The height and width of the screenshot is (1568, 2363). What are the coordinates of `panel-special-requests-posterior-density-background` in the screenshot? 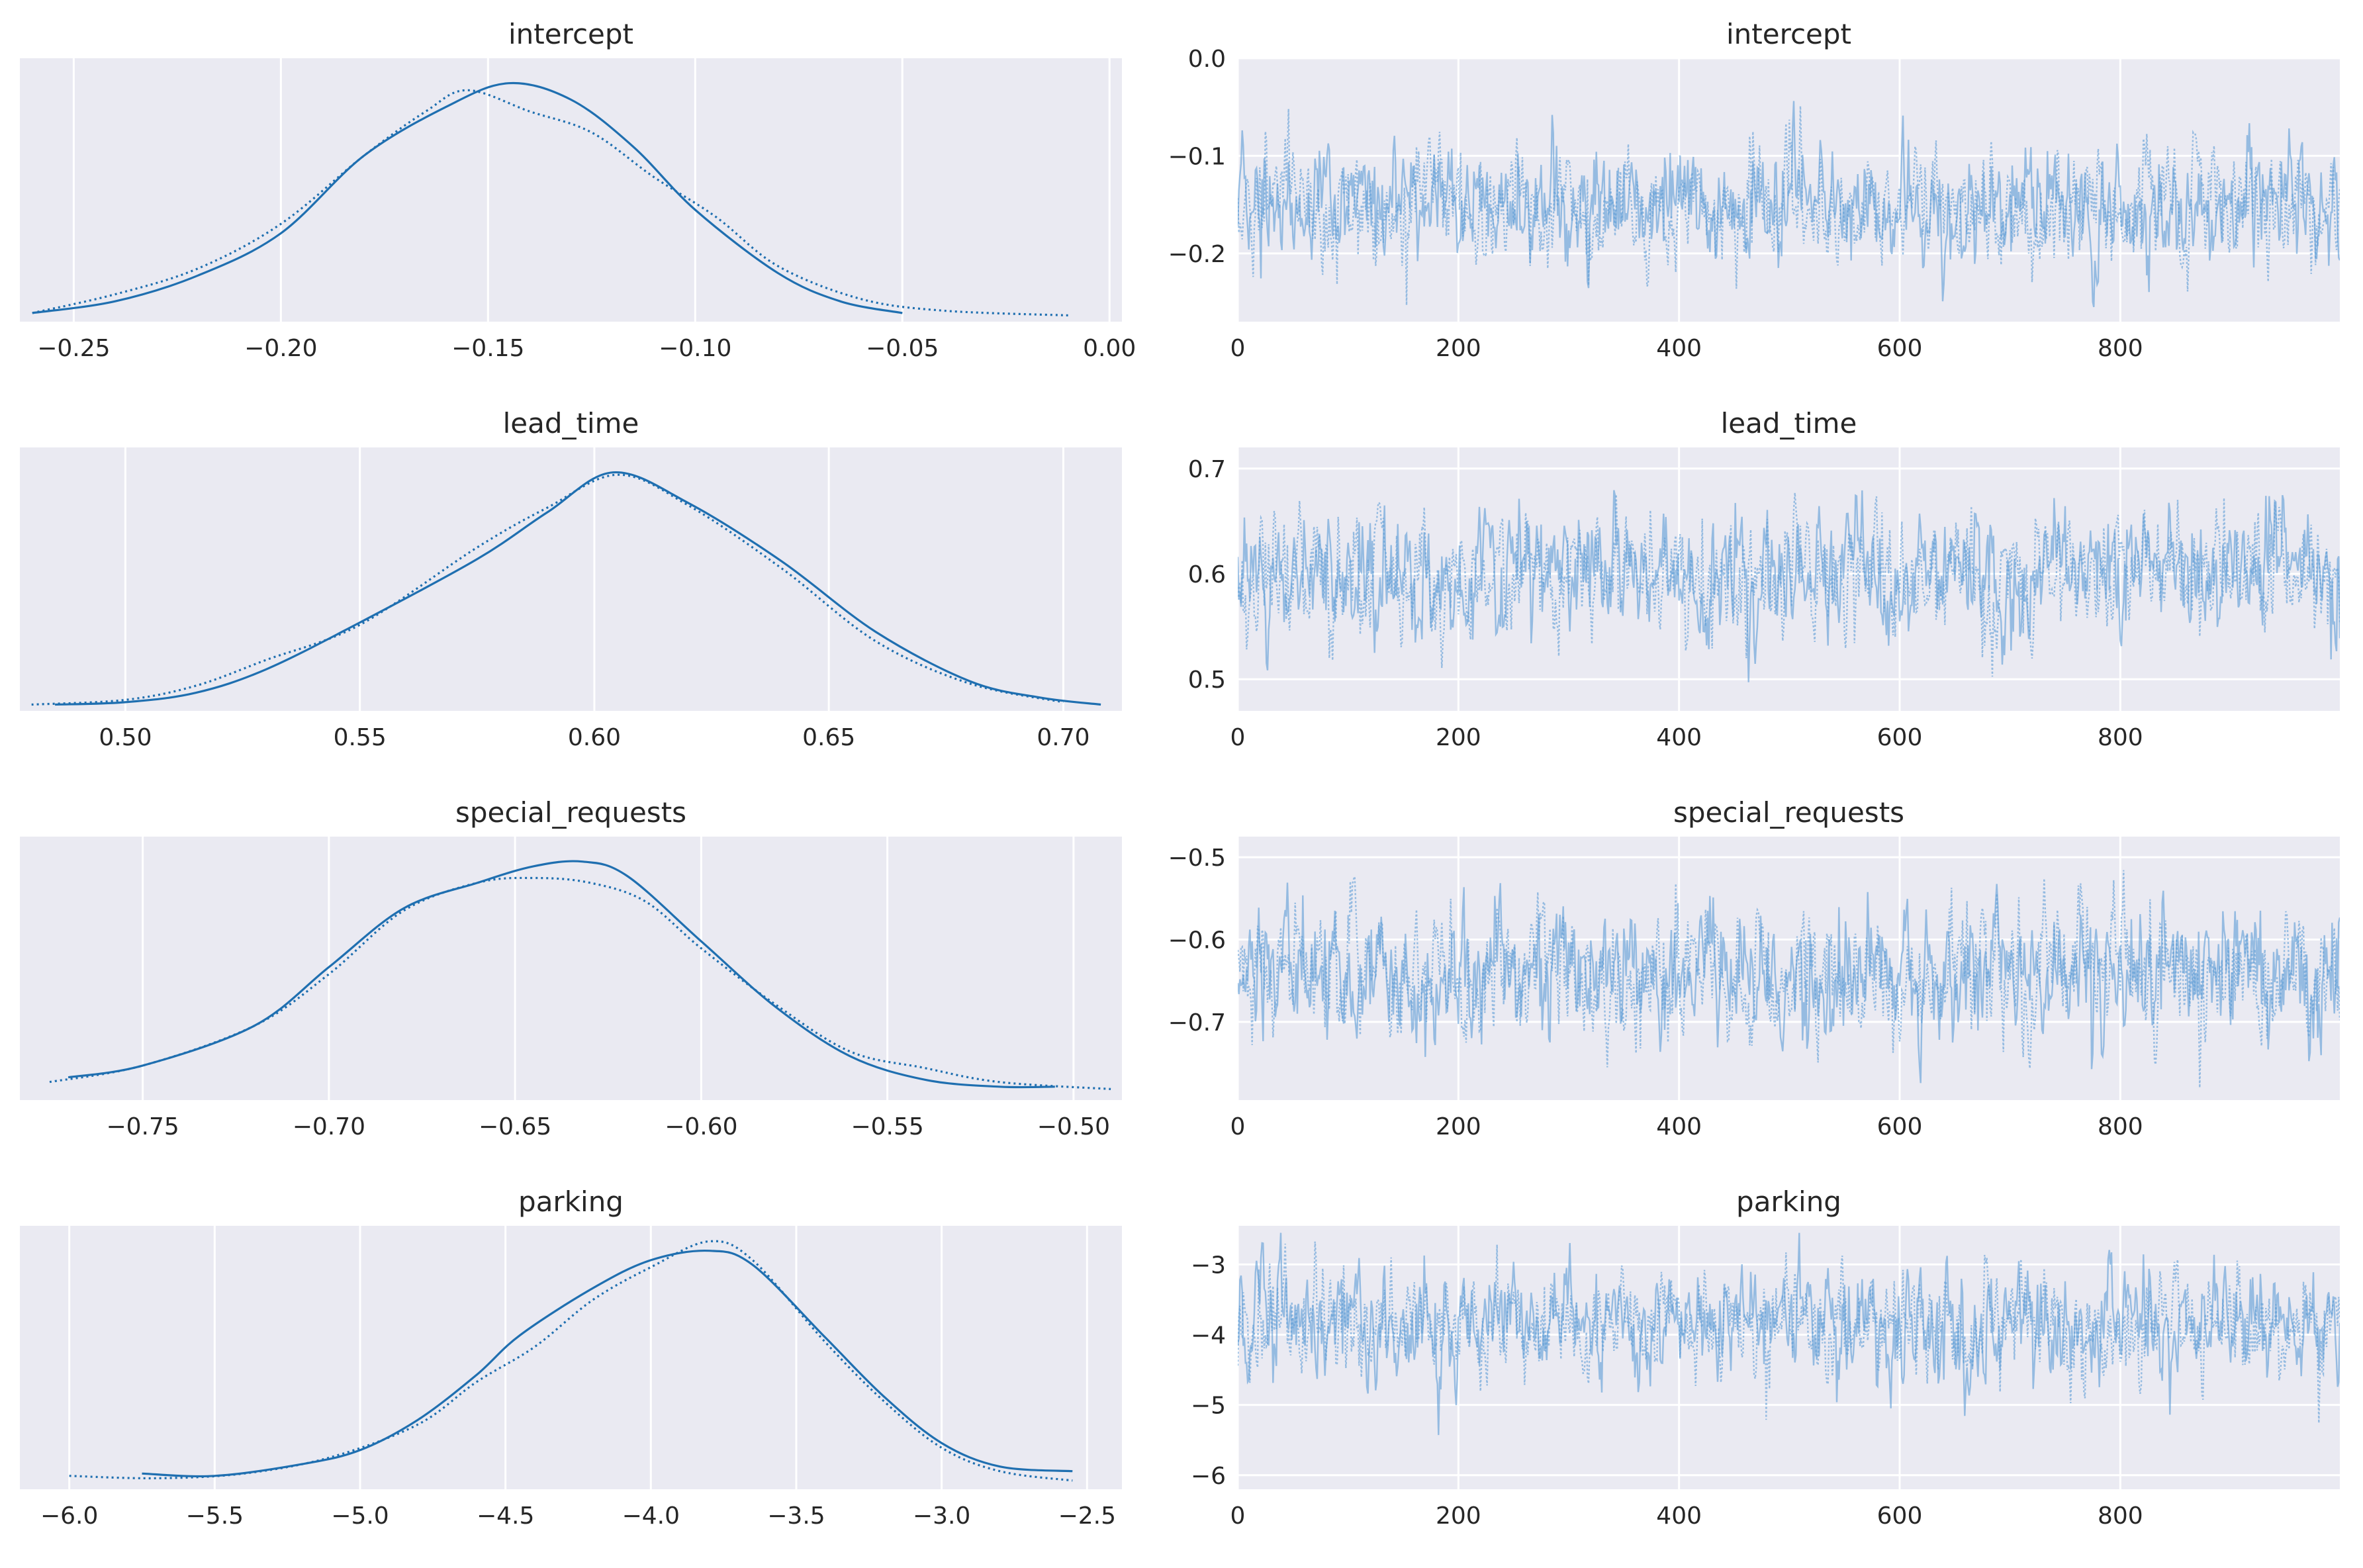 It's located at (571, 968).